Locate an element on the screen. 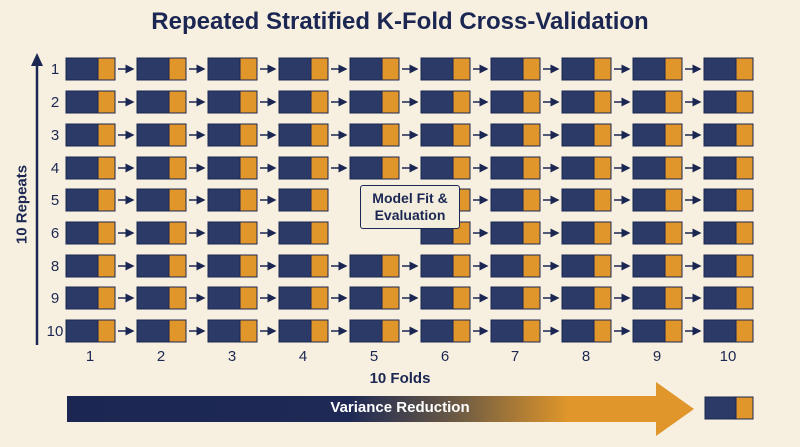  column-label: 2 is located at coordinates (161, 356).